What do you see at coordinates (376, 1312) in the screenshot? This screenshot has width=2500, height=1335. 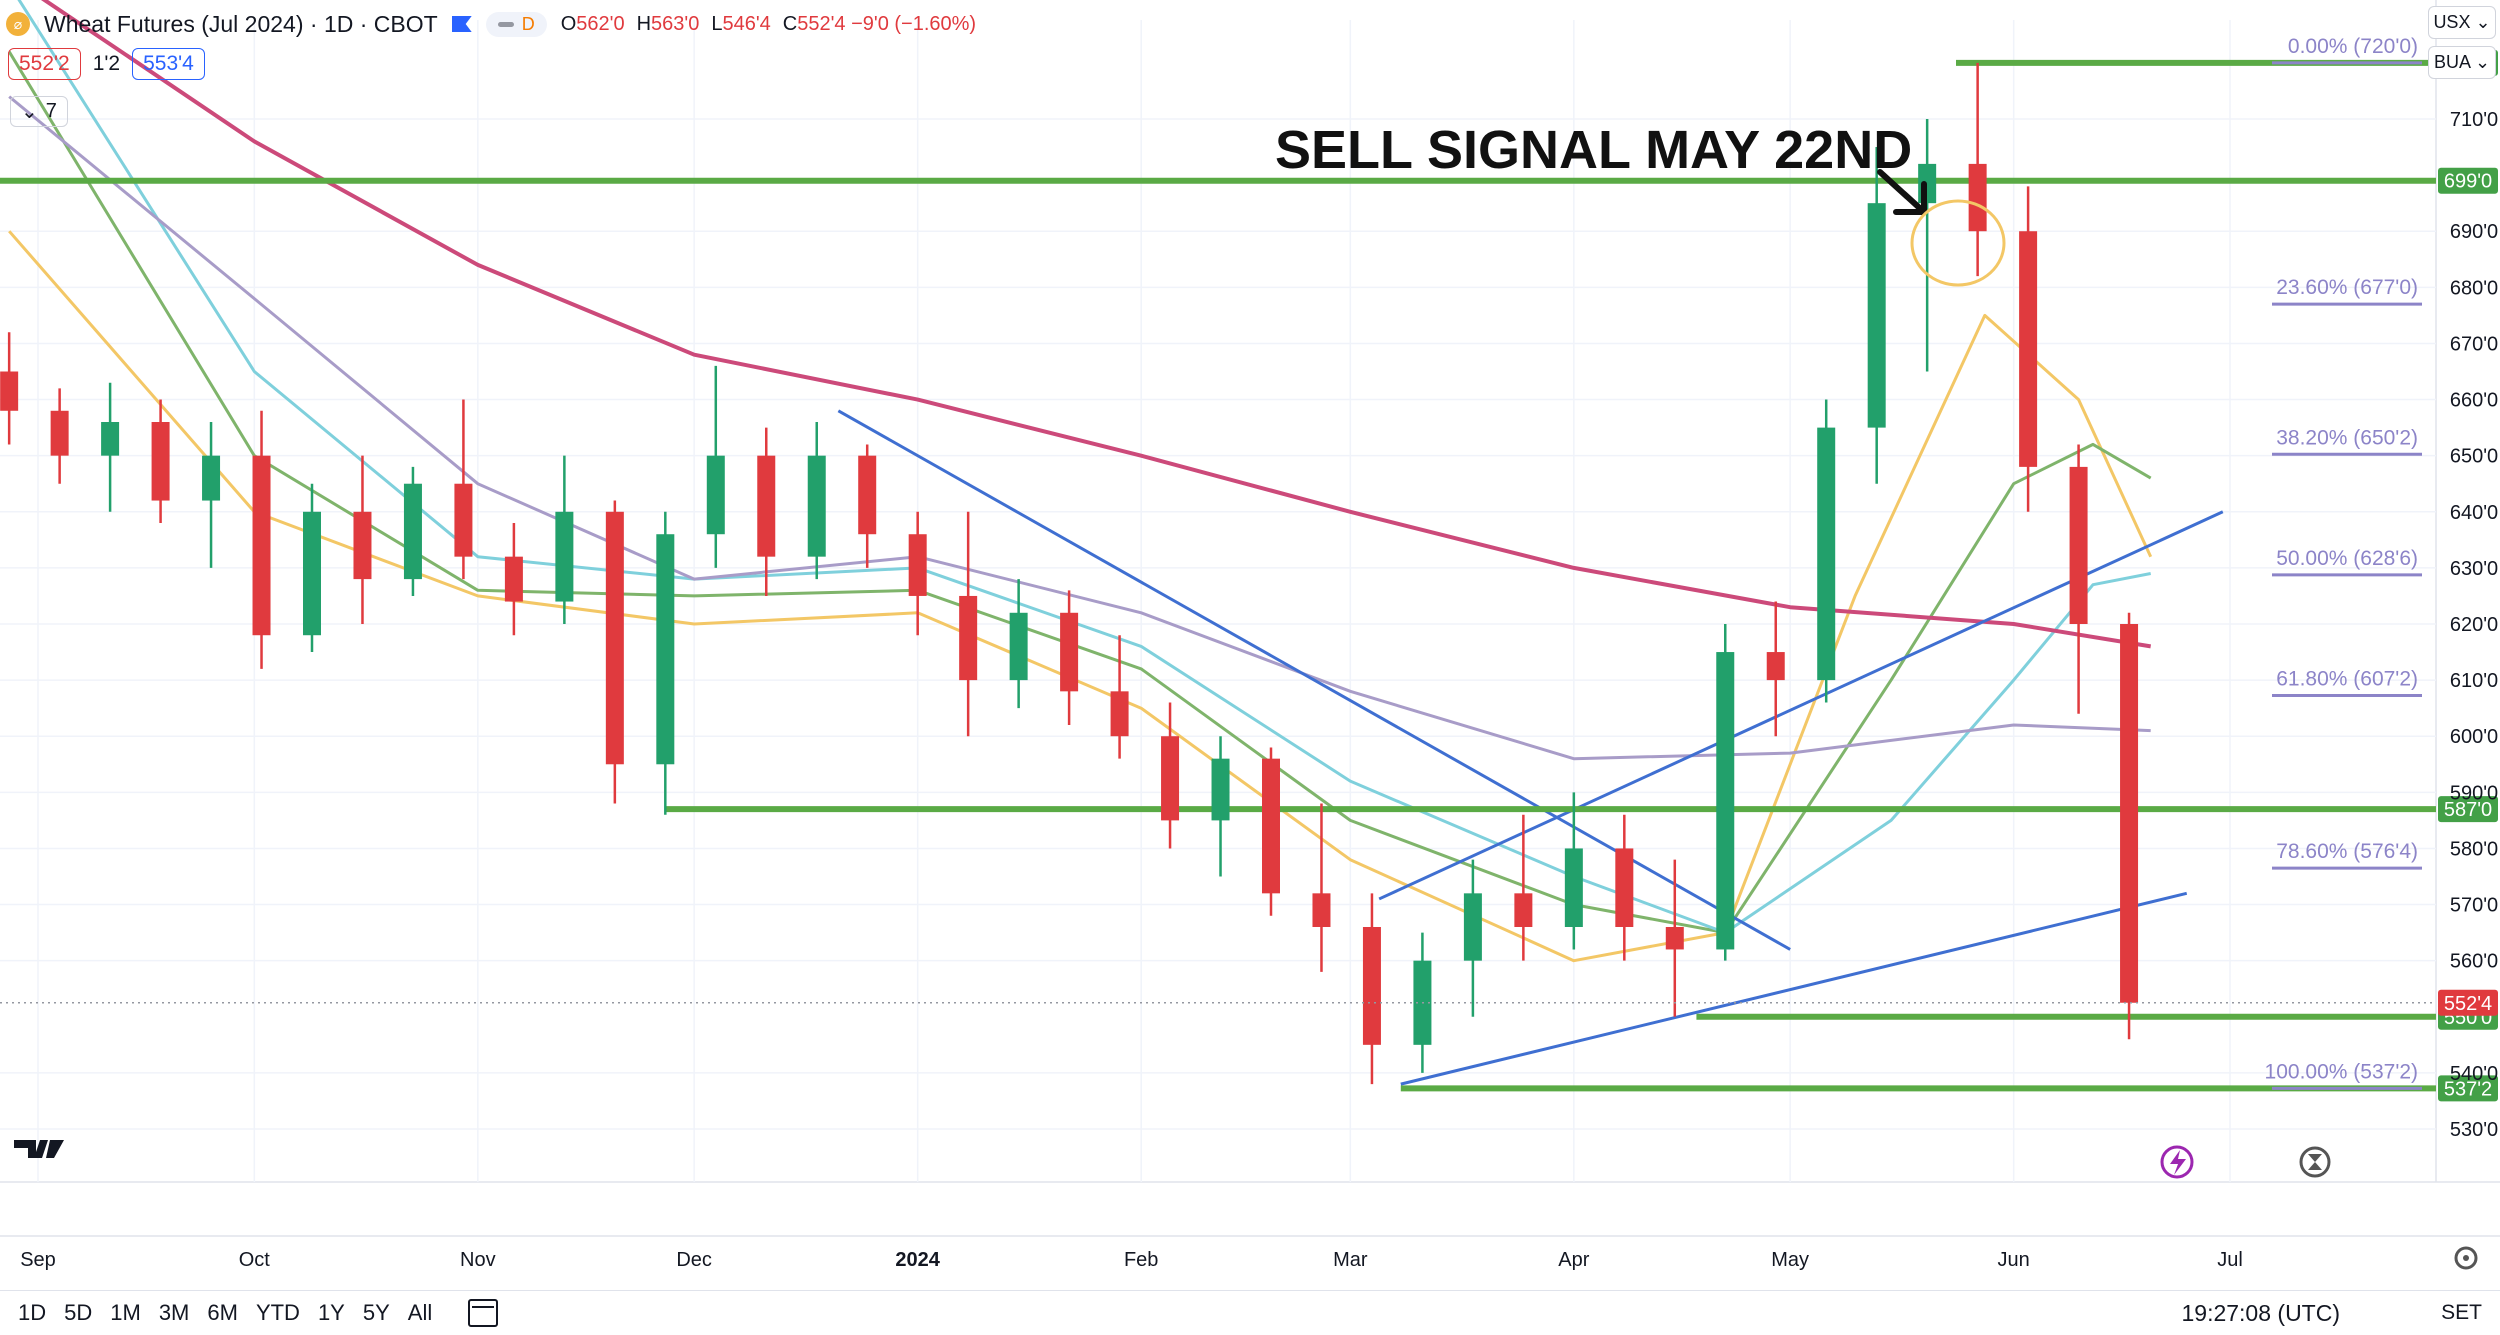 I see `timeframe-5y: 5Y` at bounding box center [376, 1312].